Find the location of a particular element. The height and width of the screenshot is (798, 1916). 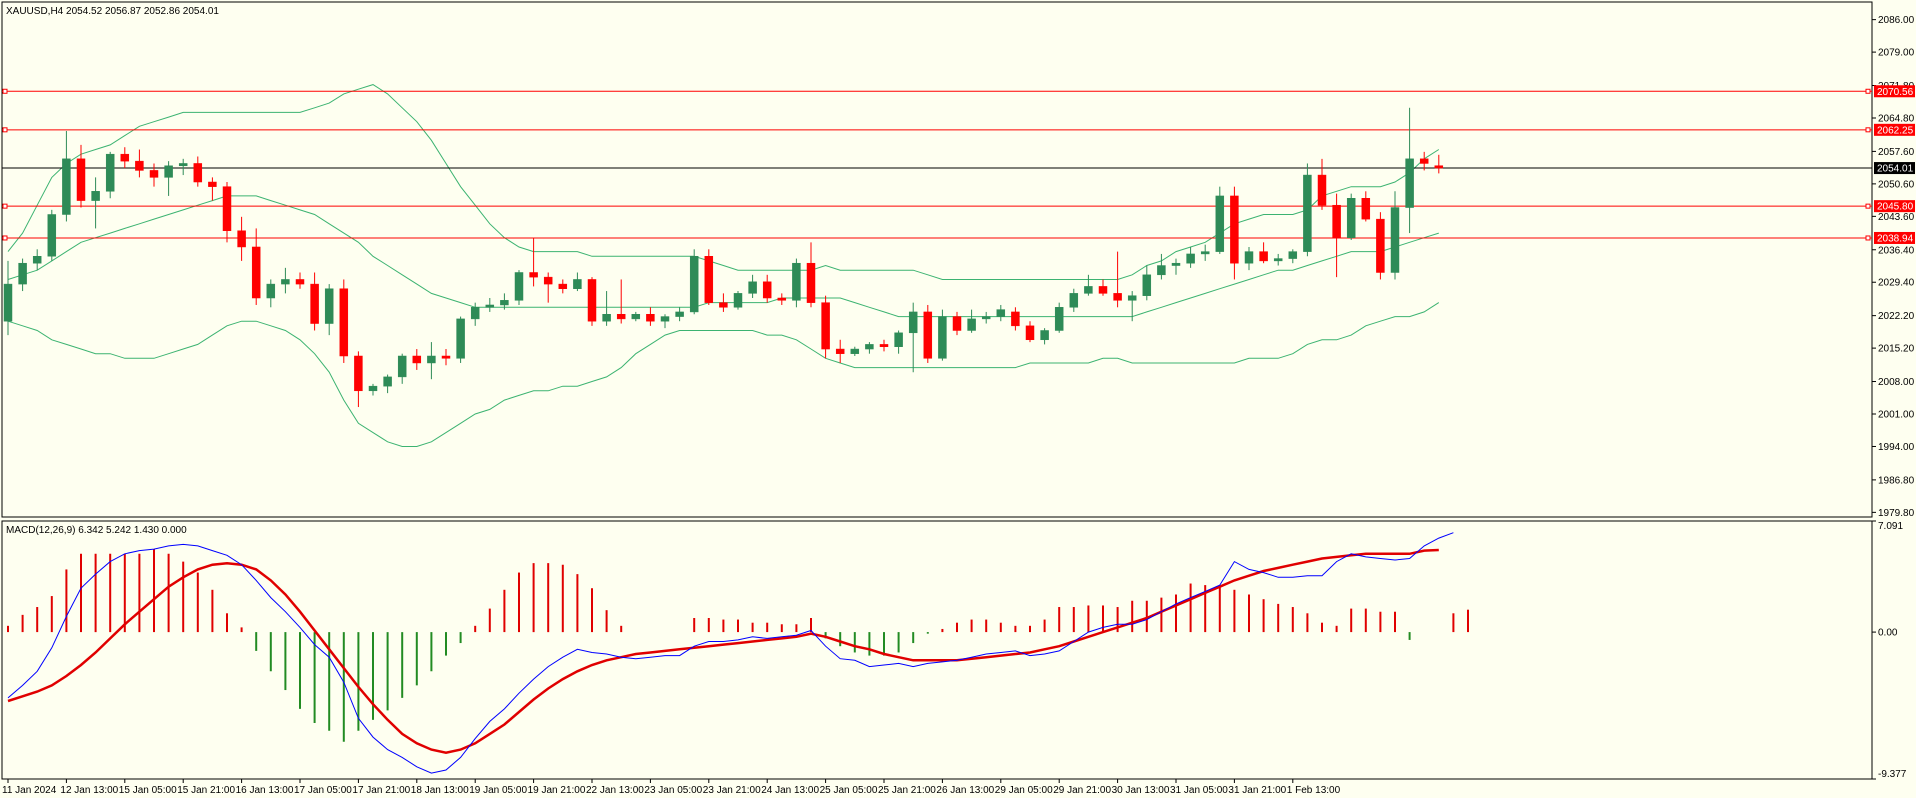

time-tick-label: 12 Jan 13:00 is located at coordinates (89, 790).